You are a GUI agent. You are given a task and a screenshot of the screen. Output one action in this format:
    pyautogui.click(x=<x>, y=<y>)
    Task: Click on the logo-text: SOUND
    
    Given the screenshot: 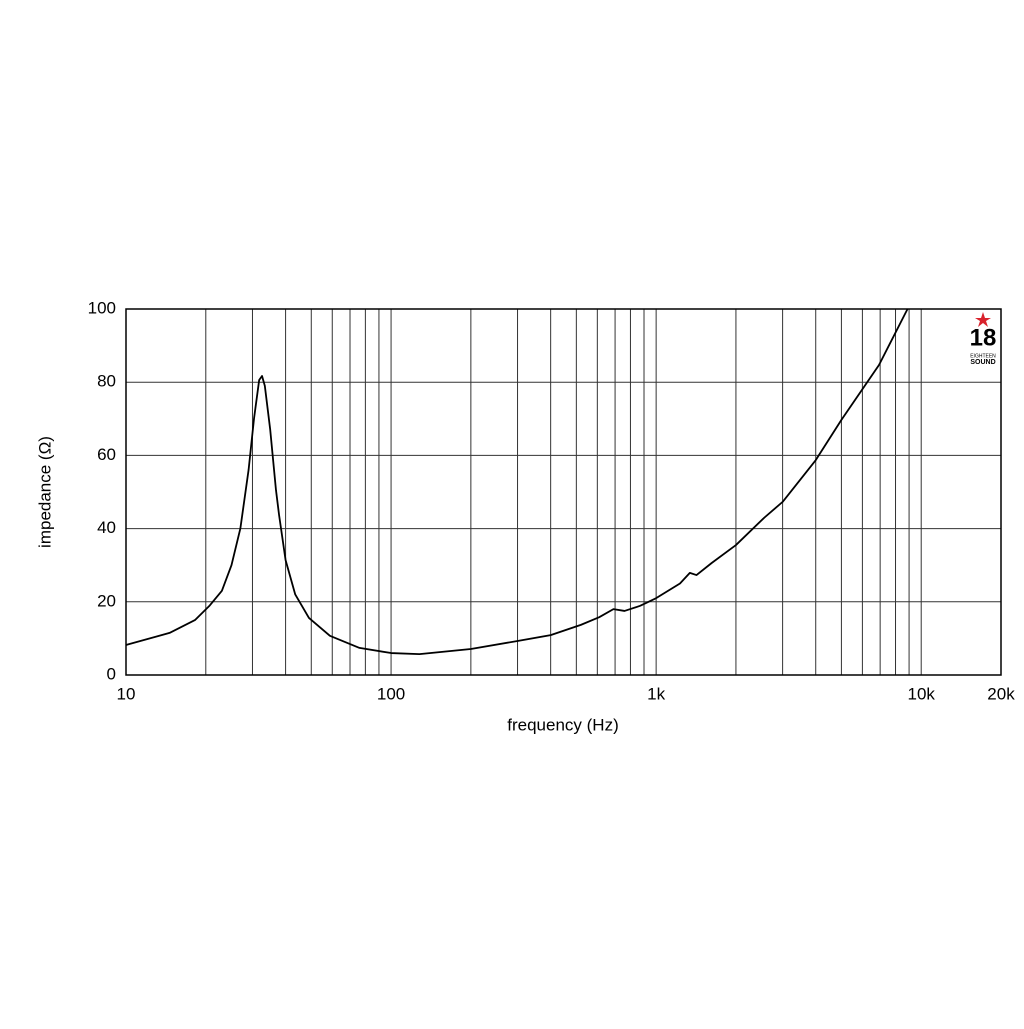 What is the action you would take?
    pyautogui.click(x=982, y=362)
    